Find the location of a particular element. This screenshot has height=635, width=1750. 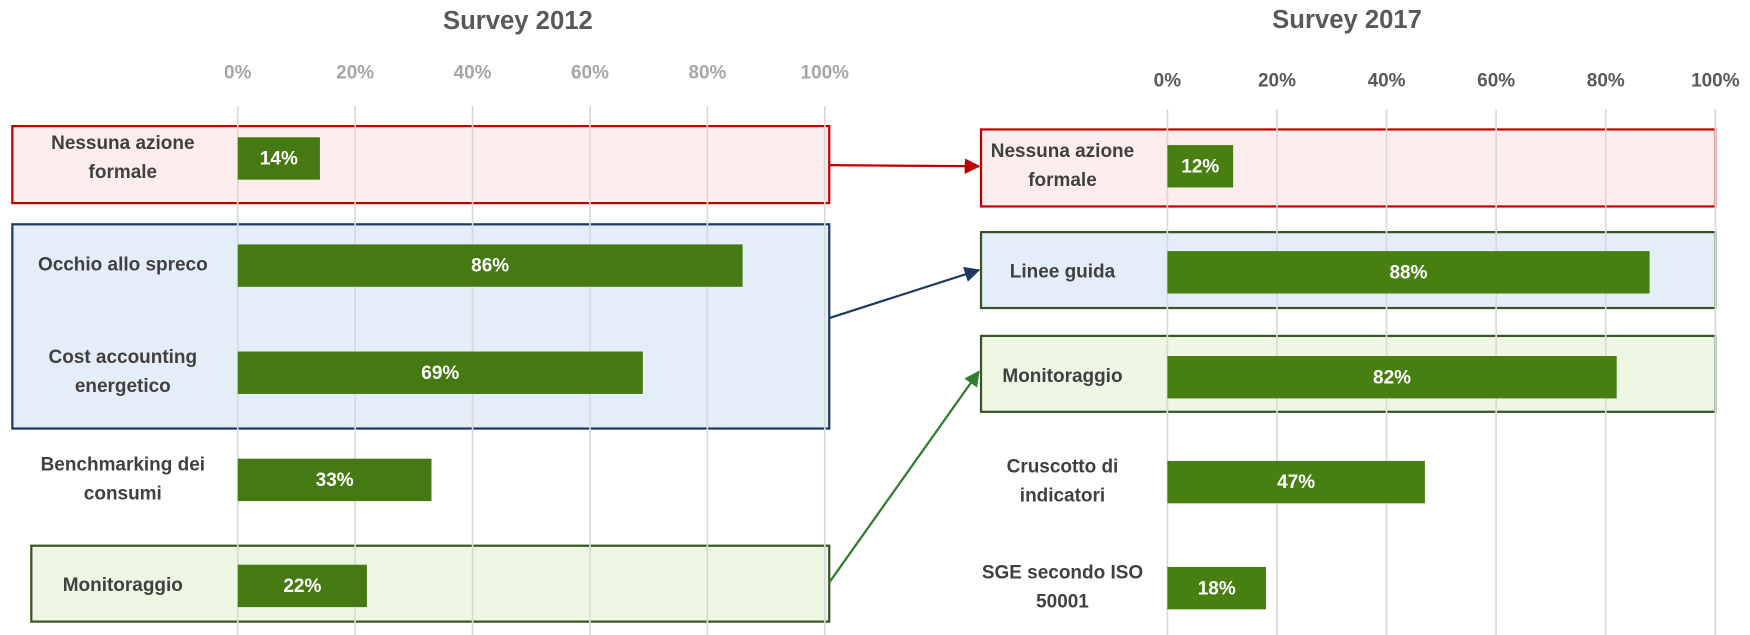

category-label: Cost accounting energetico is located at coordinates (123, 372).